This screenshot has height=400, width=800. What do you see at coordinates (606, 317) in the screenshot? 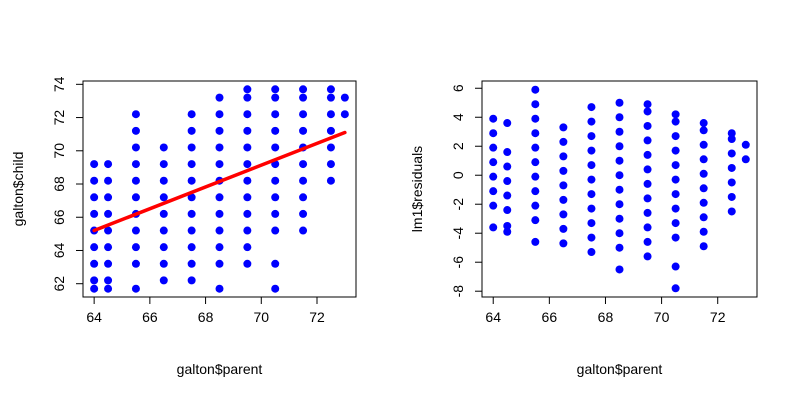
I see `panel1-x-tick-label: 68` at bounding box center [606, 317].